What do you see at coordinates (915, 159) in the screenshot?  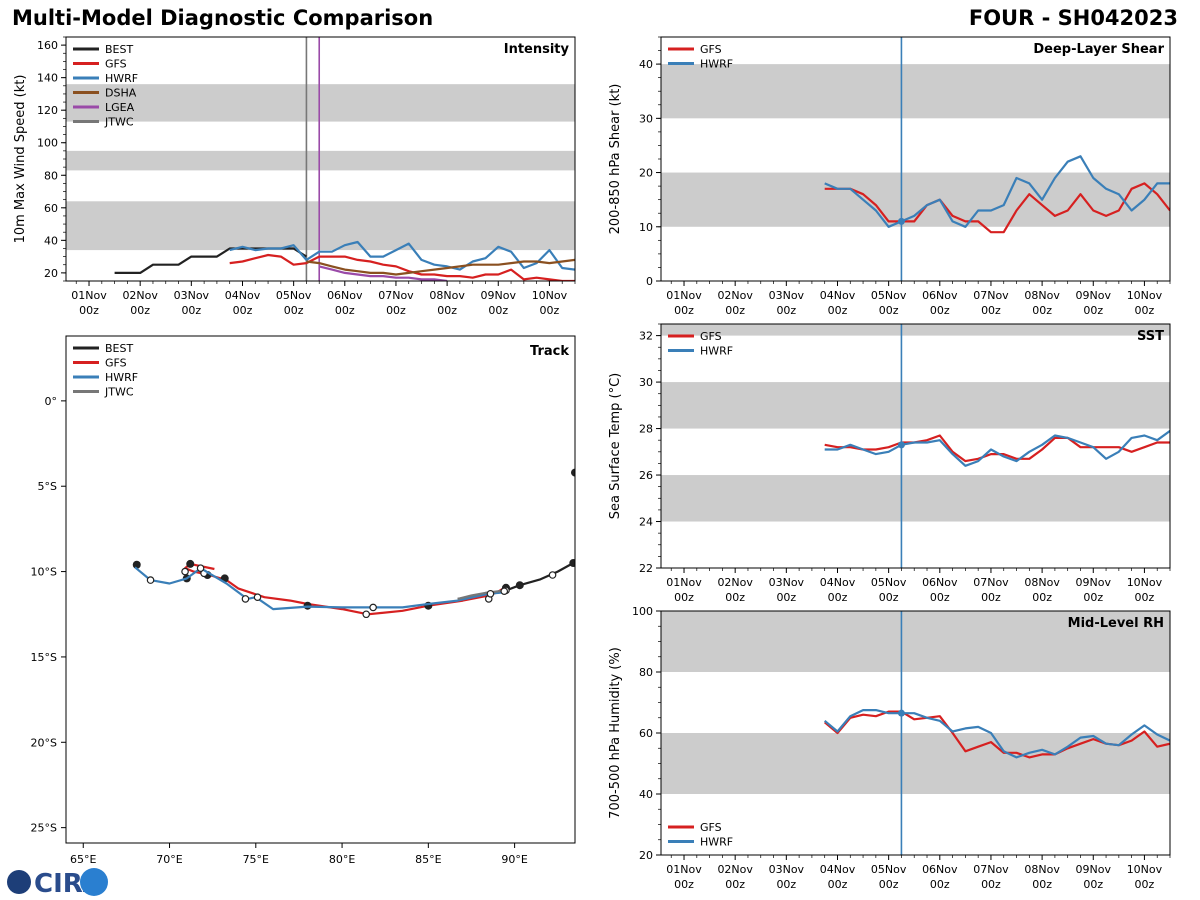 I see `plot-area-shear` at bounding box center [915, 159].